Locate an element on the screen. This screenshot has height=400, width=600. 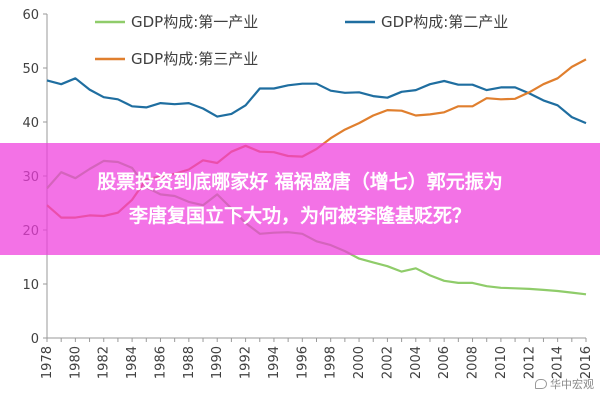
x-tick-label: 1994 is located at coordinates (274, 362).